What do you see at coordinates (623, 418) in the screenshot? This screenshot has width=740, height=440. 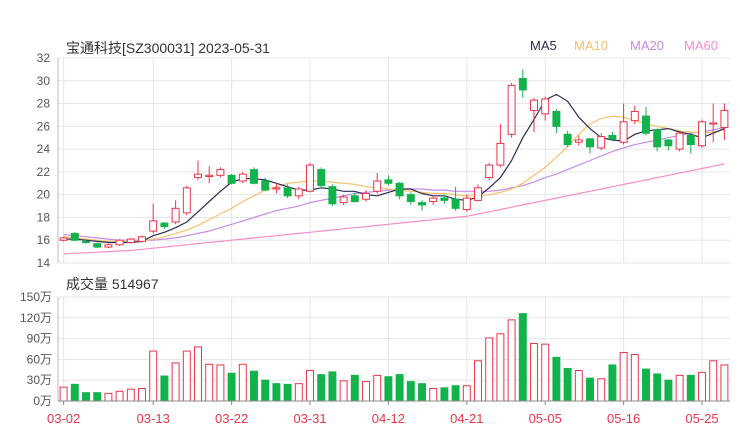 I see `date-tick-label: 05-16` at bounding box center [623, 418].